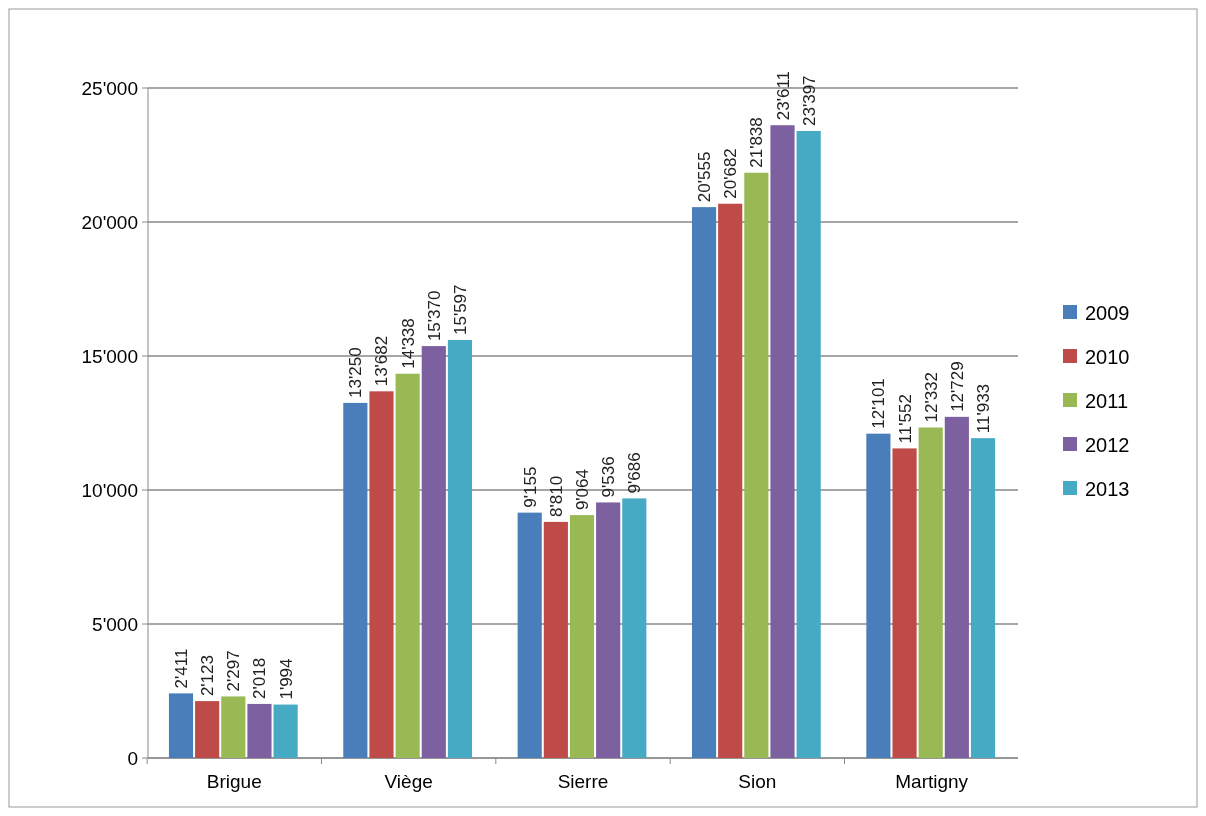  What do you see at coordinates (609, 477) in the screenshot?
I see `data-label: 9'536` at bounding box center [609, 477].